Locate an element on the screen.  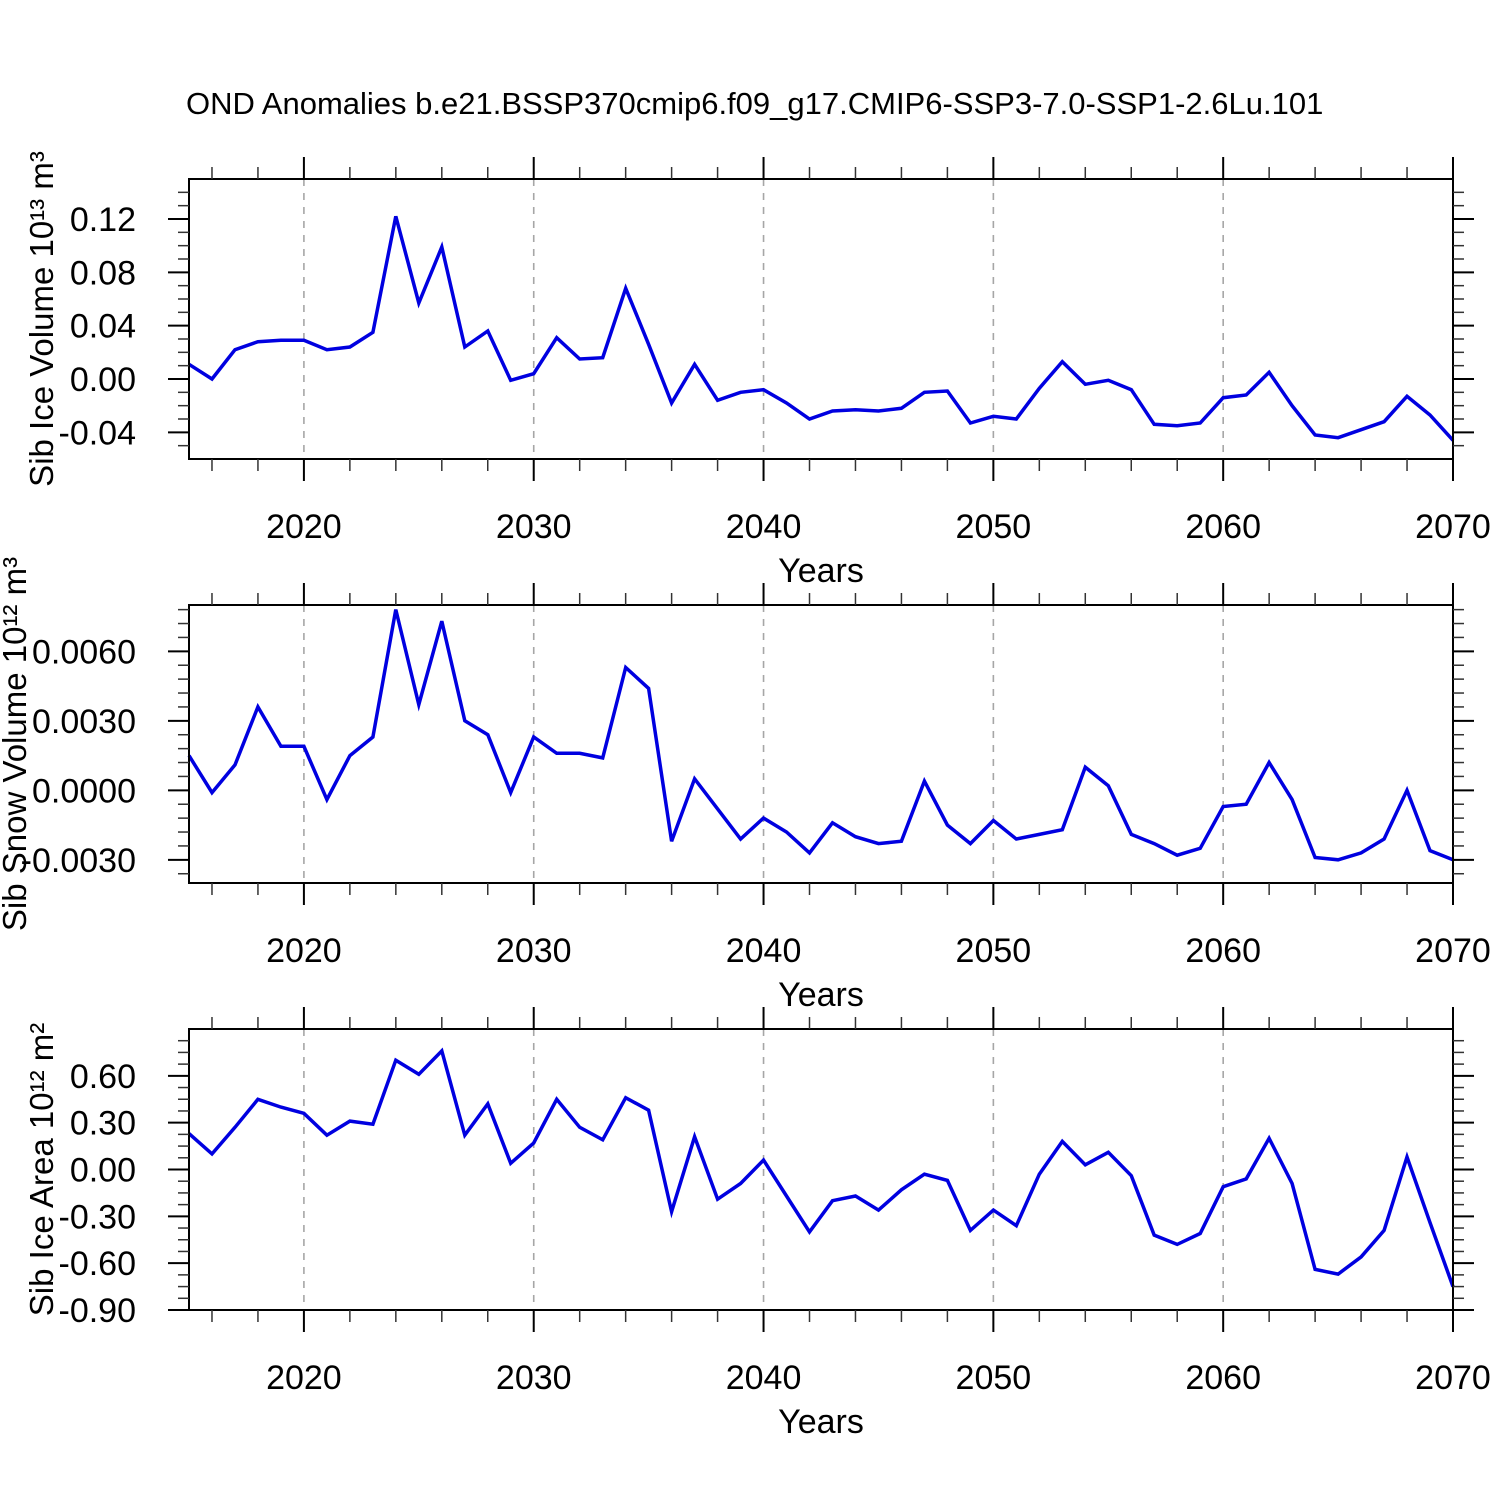
y-tick-label: 0.30 is located at coordinates (103, 1124).